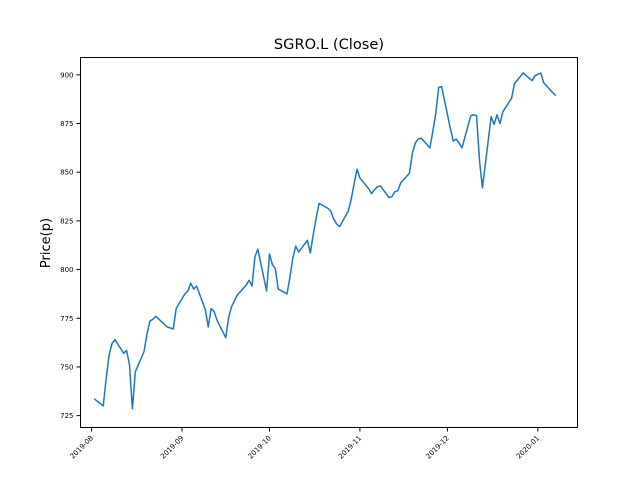 Image resolution: width=640 pixels, height=480 pixels. What do you see at coordinates (66, 416) in the screenshot?
I see `y-tick-label: 725` at bounding box center [66, 416].